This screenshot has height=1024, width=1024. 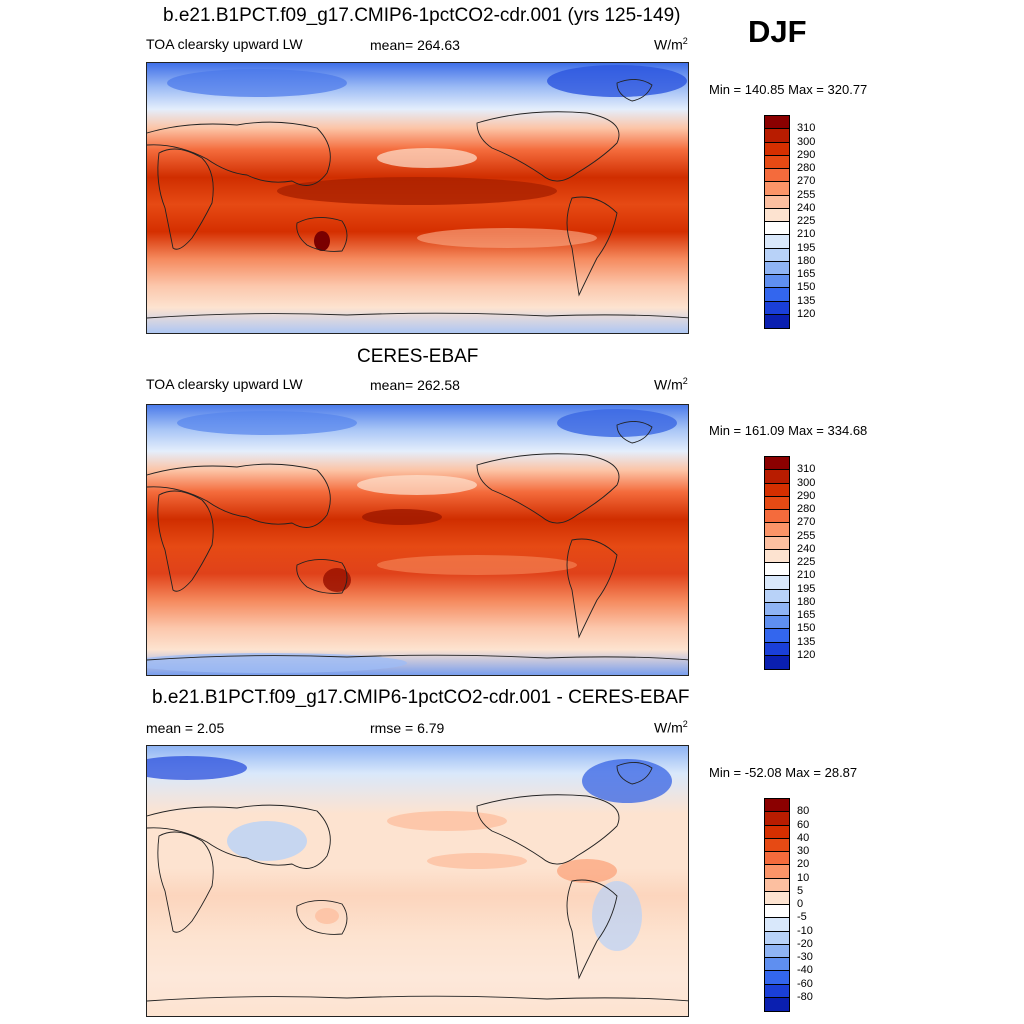 What do you see at coordinates (415, 385) in the screenshot?
I see `panel-2-mean-label: mean= 262.58` at bounding box center [415, 385].